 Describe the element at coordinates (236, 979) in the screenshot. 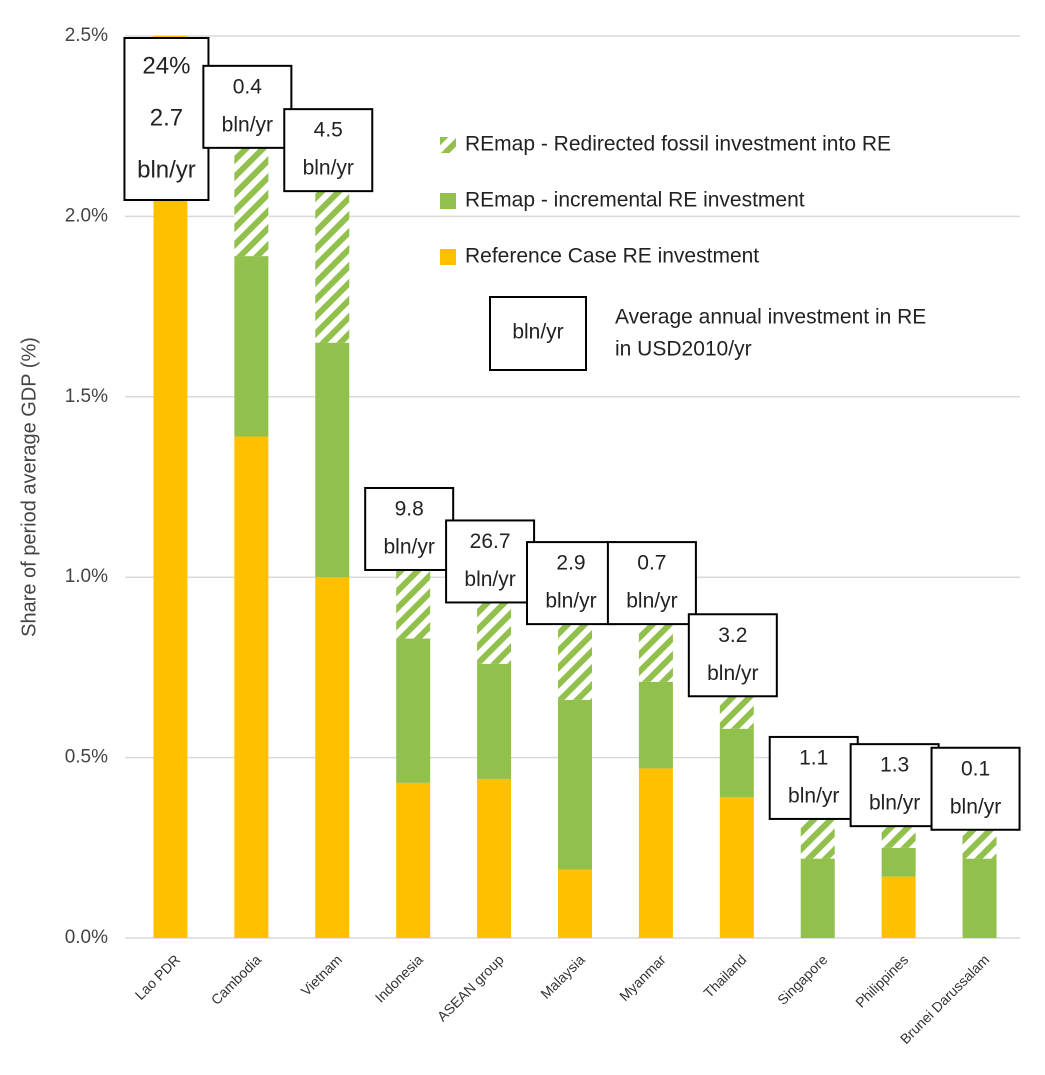

I see `x-tick-label: Cambodia` at that location.